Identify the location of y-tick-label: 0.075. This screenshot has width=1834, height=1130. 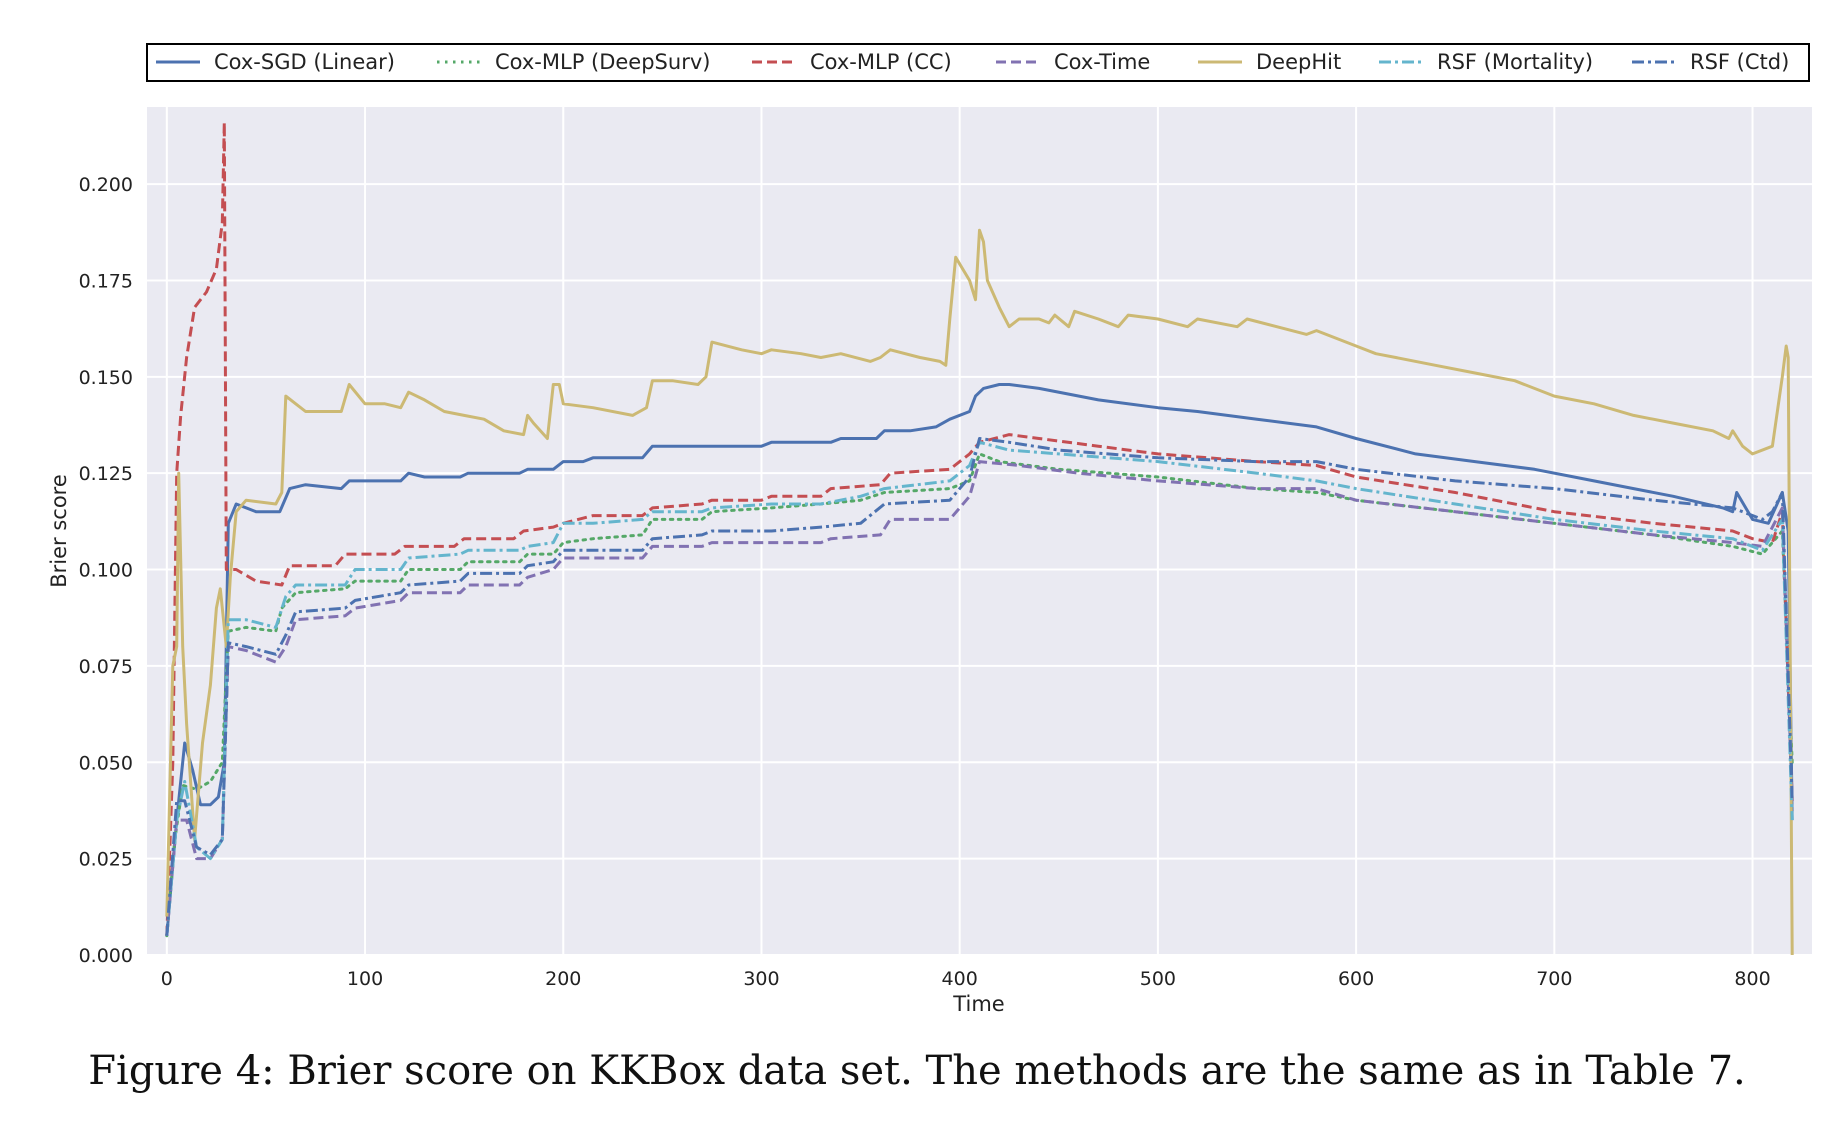
(106, 667).